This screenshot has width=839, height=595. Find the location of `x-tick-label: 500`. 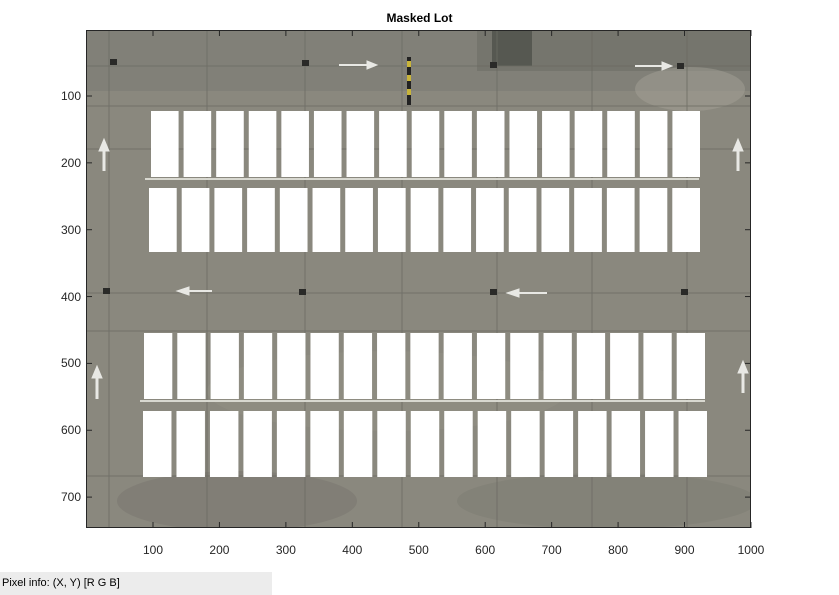

x-tick-label: 500 is located at coordinates (418, 550).